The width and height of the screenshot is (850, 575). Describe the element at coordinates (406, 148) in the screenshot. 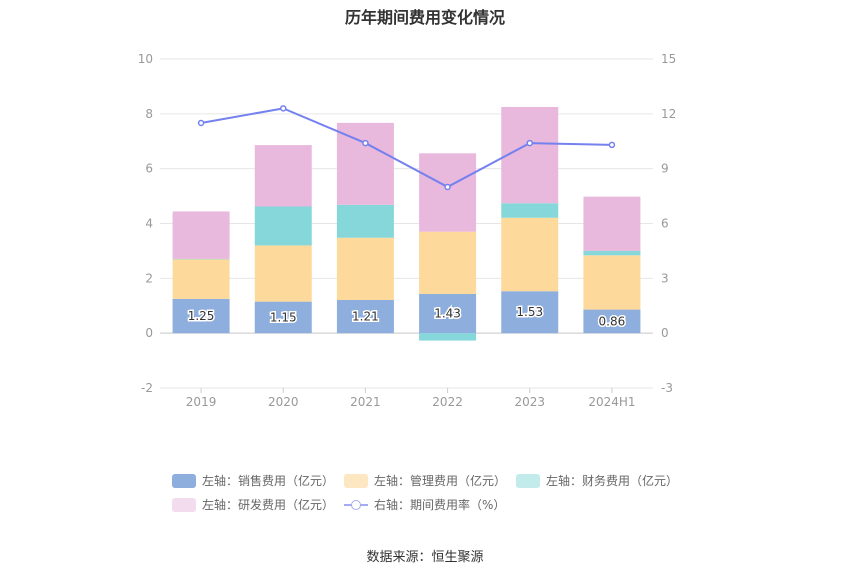

I see `line-expense-ratio` at that location.